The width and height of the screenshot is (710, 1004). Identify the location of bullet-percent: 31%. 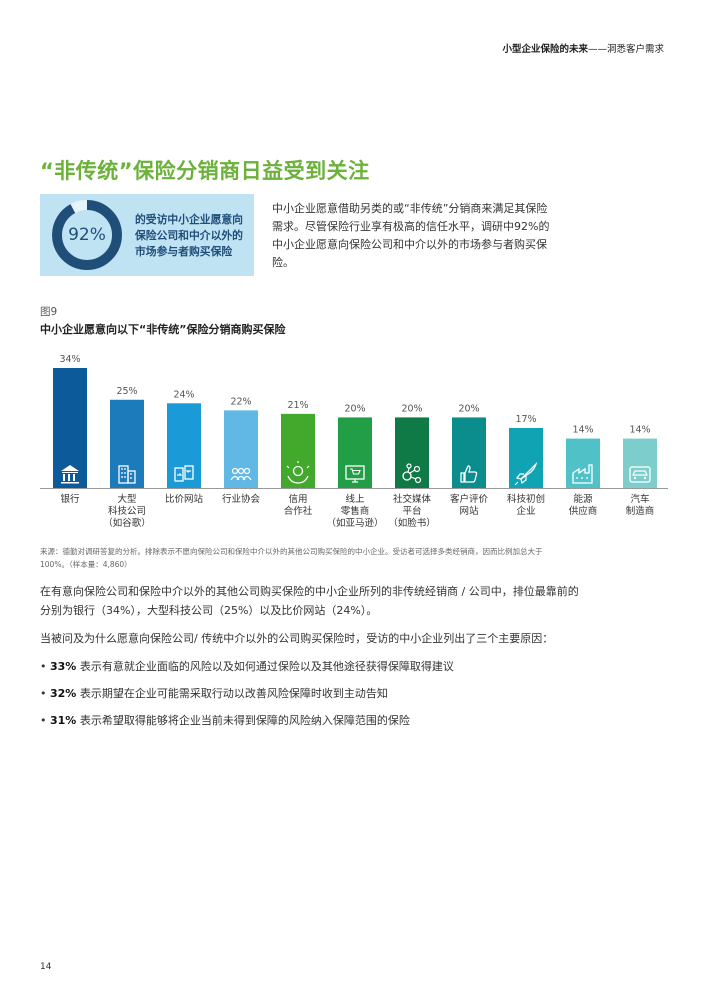
(63, 720).